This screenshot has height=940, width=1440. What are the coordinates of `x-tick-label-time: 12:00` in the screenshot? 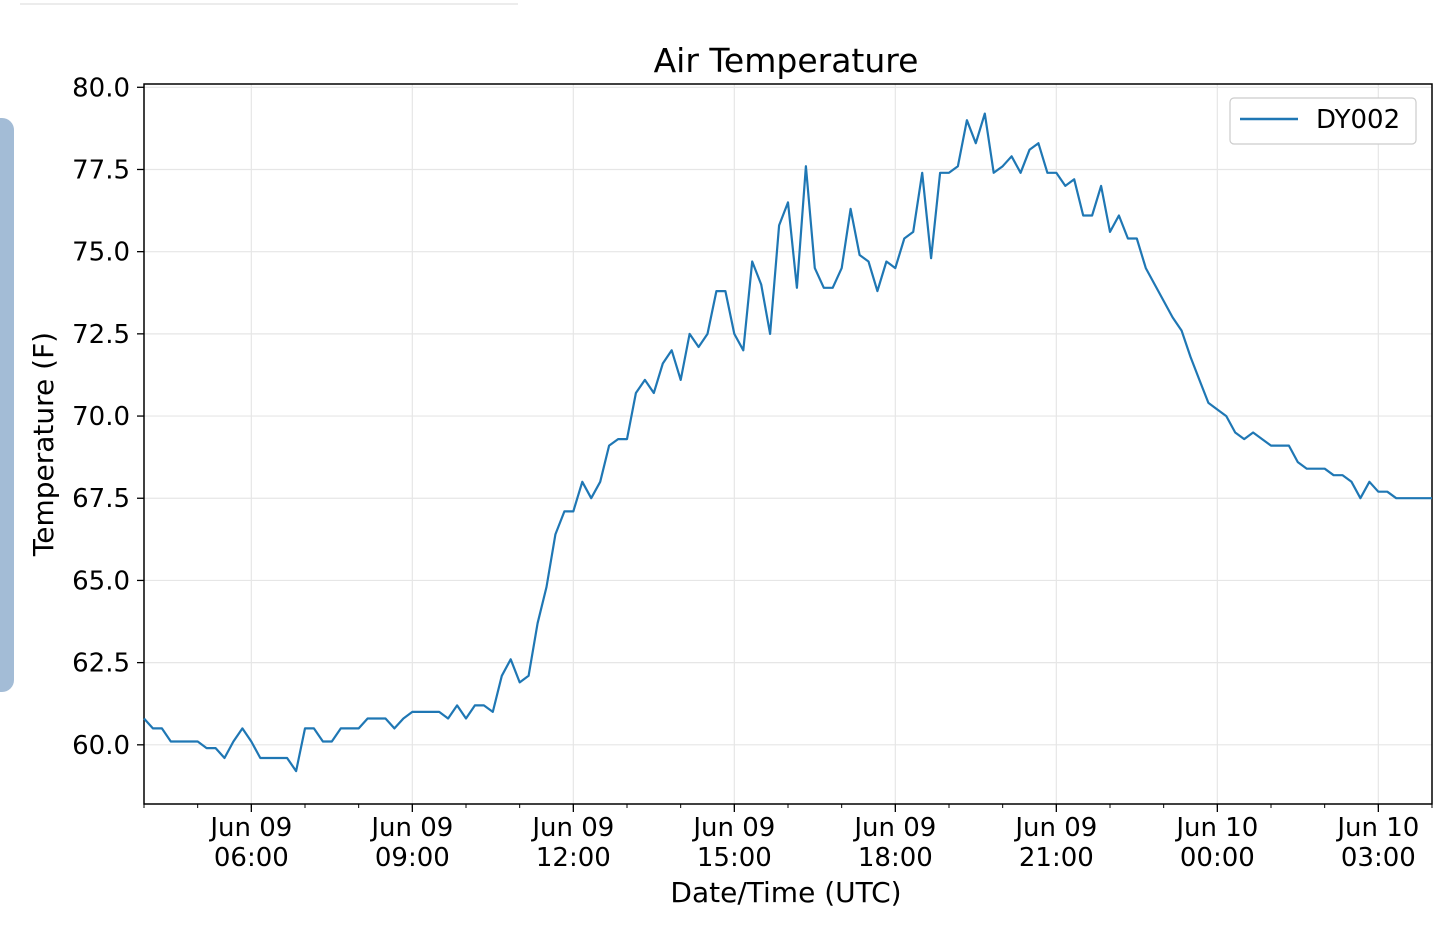 It's located at (573, 858).